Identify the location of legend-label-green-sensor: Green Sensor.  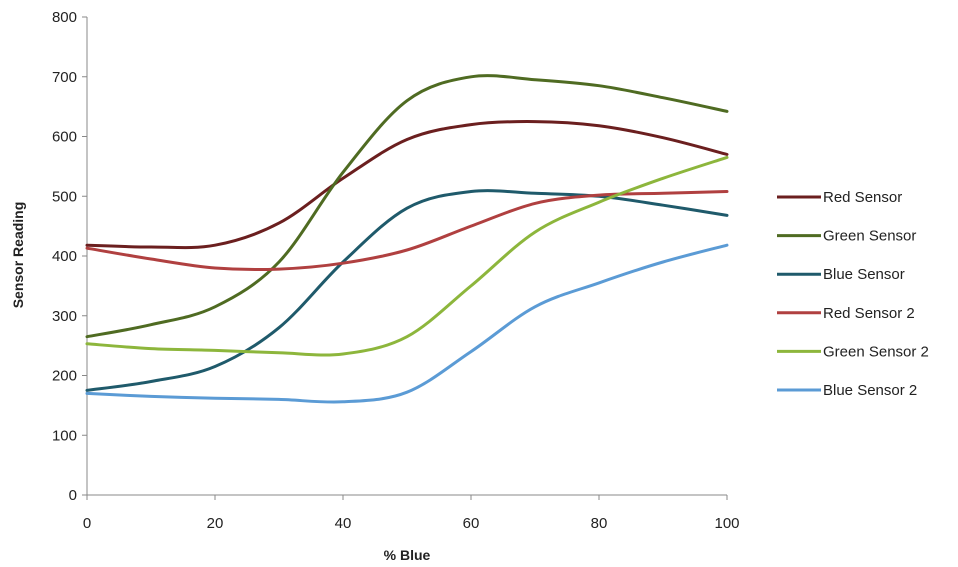
(869, 236).